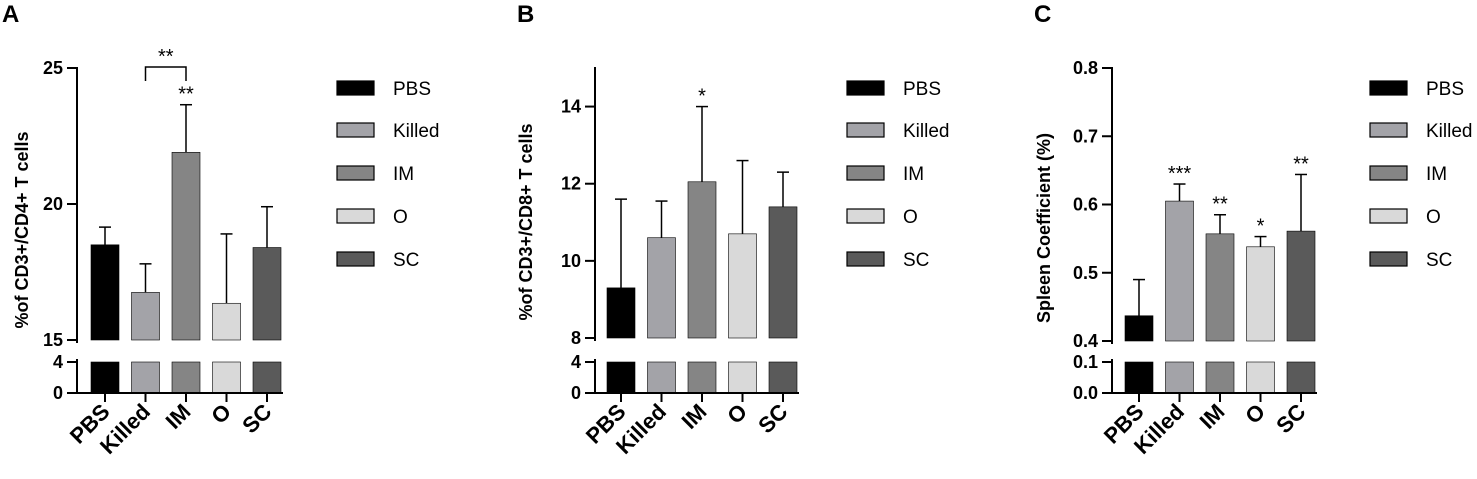  I want to click on y-tick-label: 14, so click(571, 107).